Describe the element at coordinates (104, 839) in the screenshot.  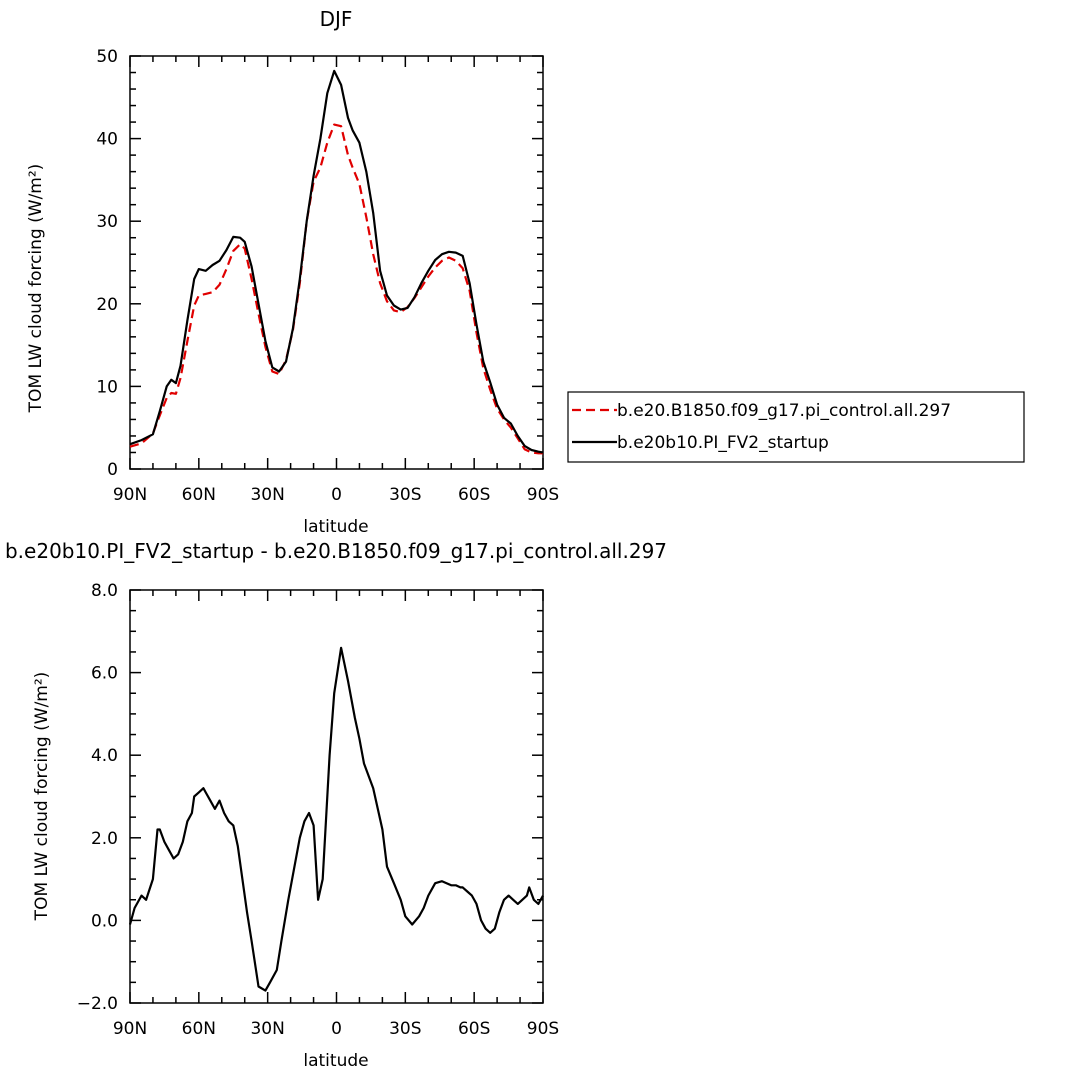
I see `y-tick-label: 2.0` at that location.